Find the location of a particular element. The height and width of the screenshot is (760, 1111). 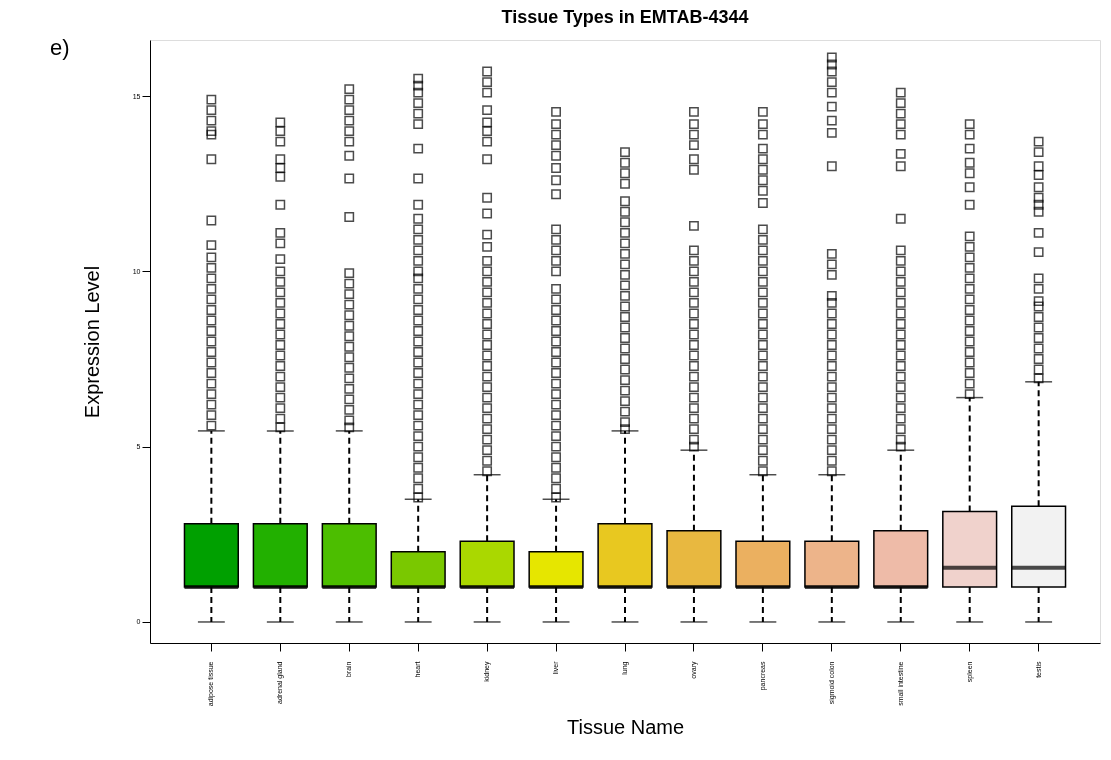

x-axis-title: Tissue Name is located at coordinates (625, 727).